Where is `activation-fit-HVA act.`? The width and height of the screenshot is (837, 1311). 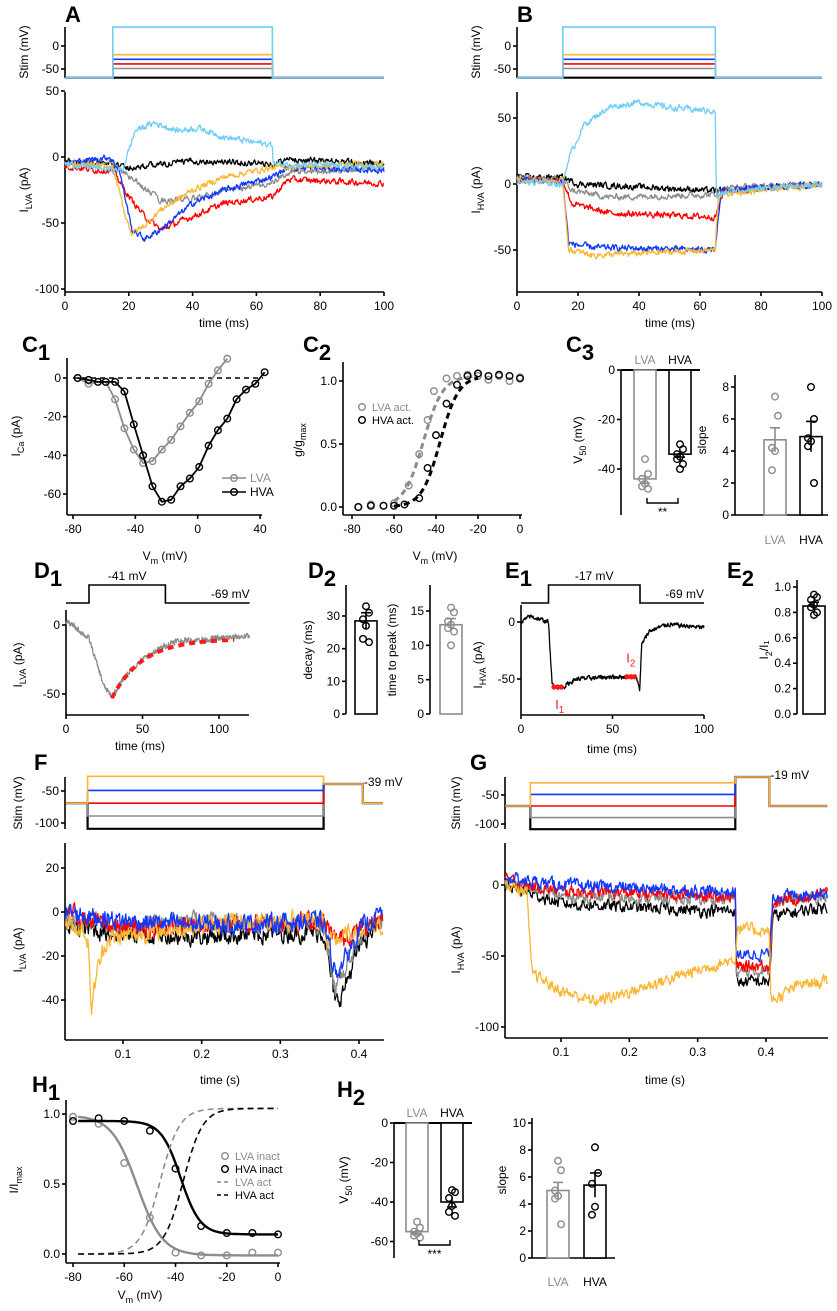
activation-fit-HVA act. is located at coordinates (436, 442).